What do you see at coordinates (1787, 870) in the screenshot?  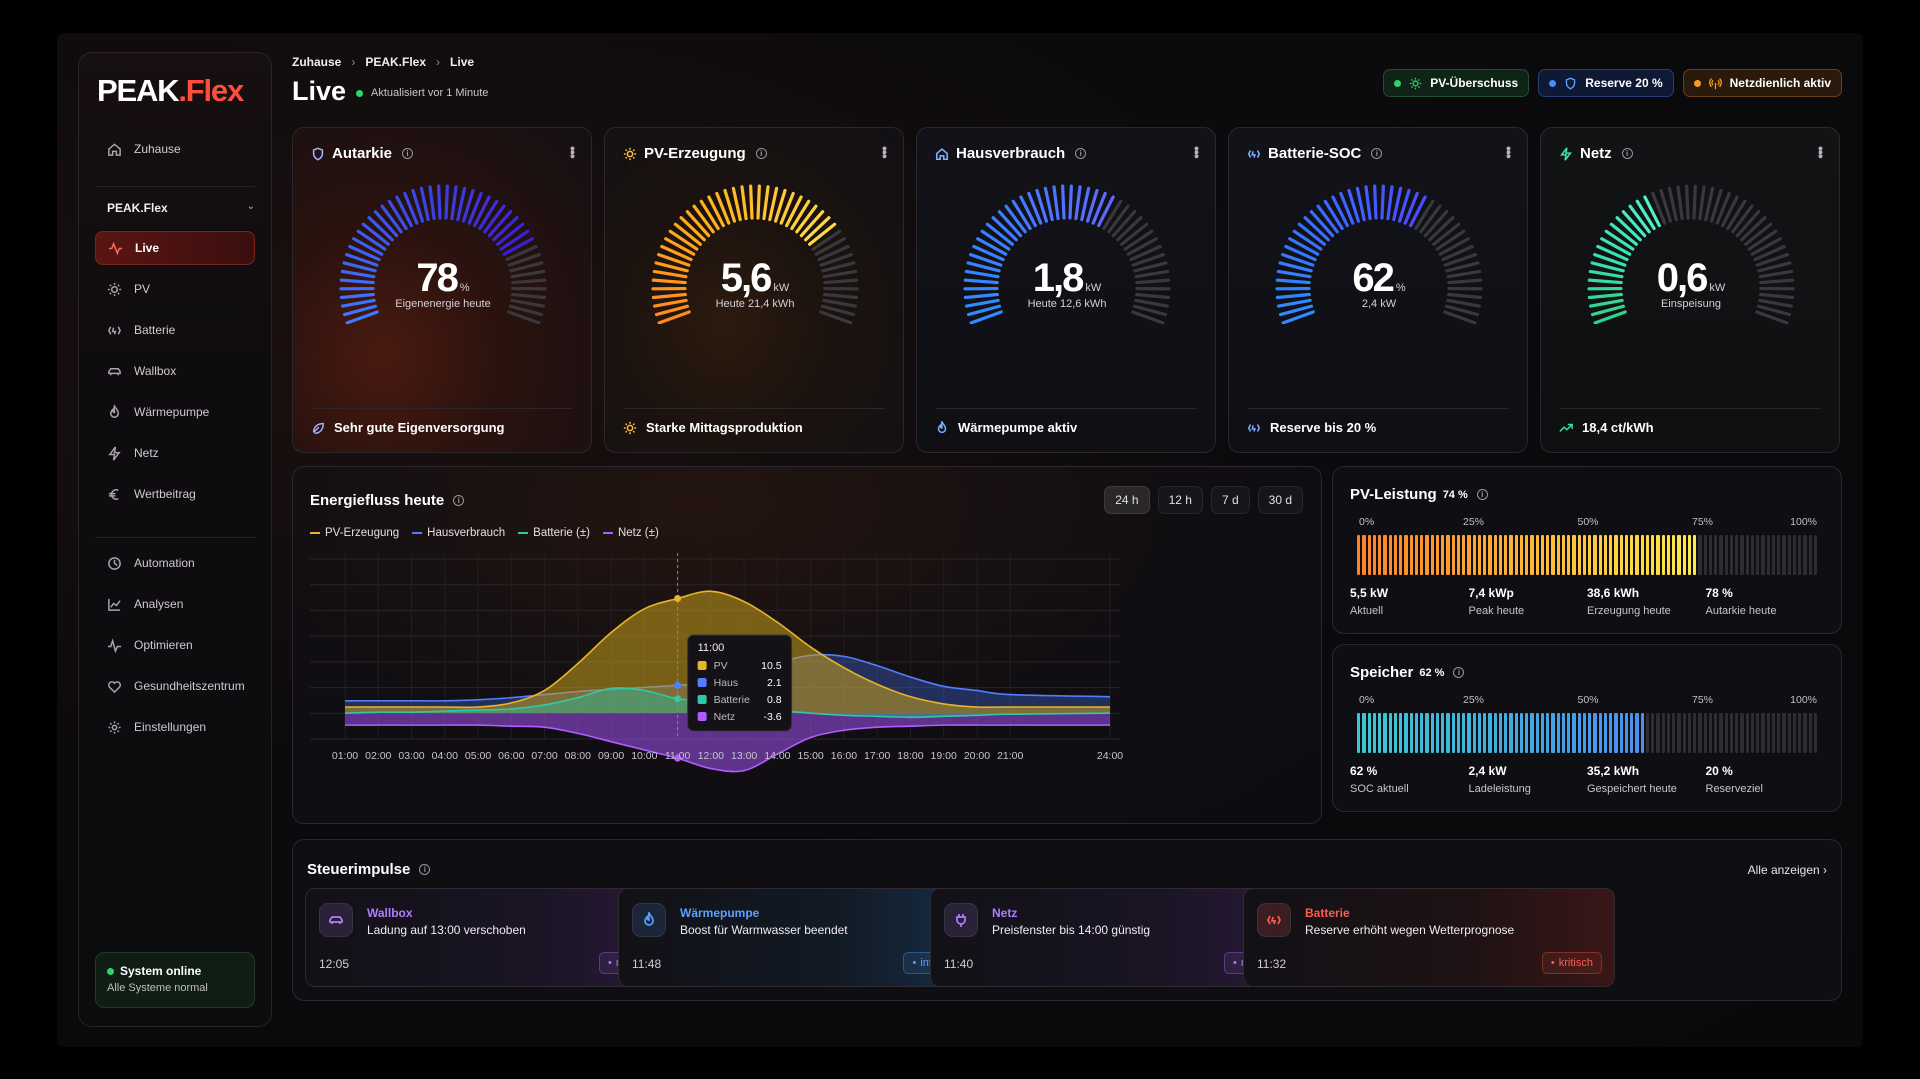 I see `see-all-link: Alle anzeigen ›` at bounding box center [1787, 870].